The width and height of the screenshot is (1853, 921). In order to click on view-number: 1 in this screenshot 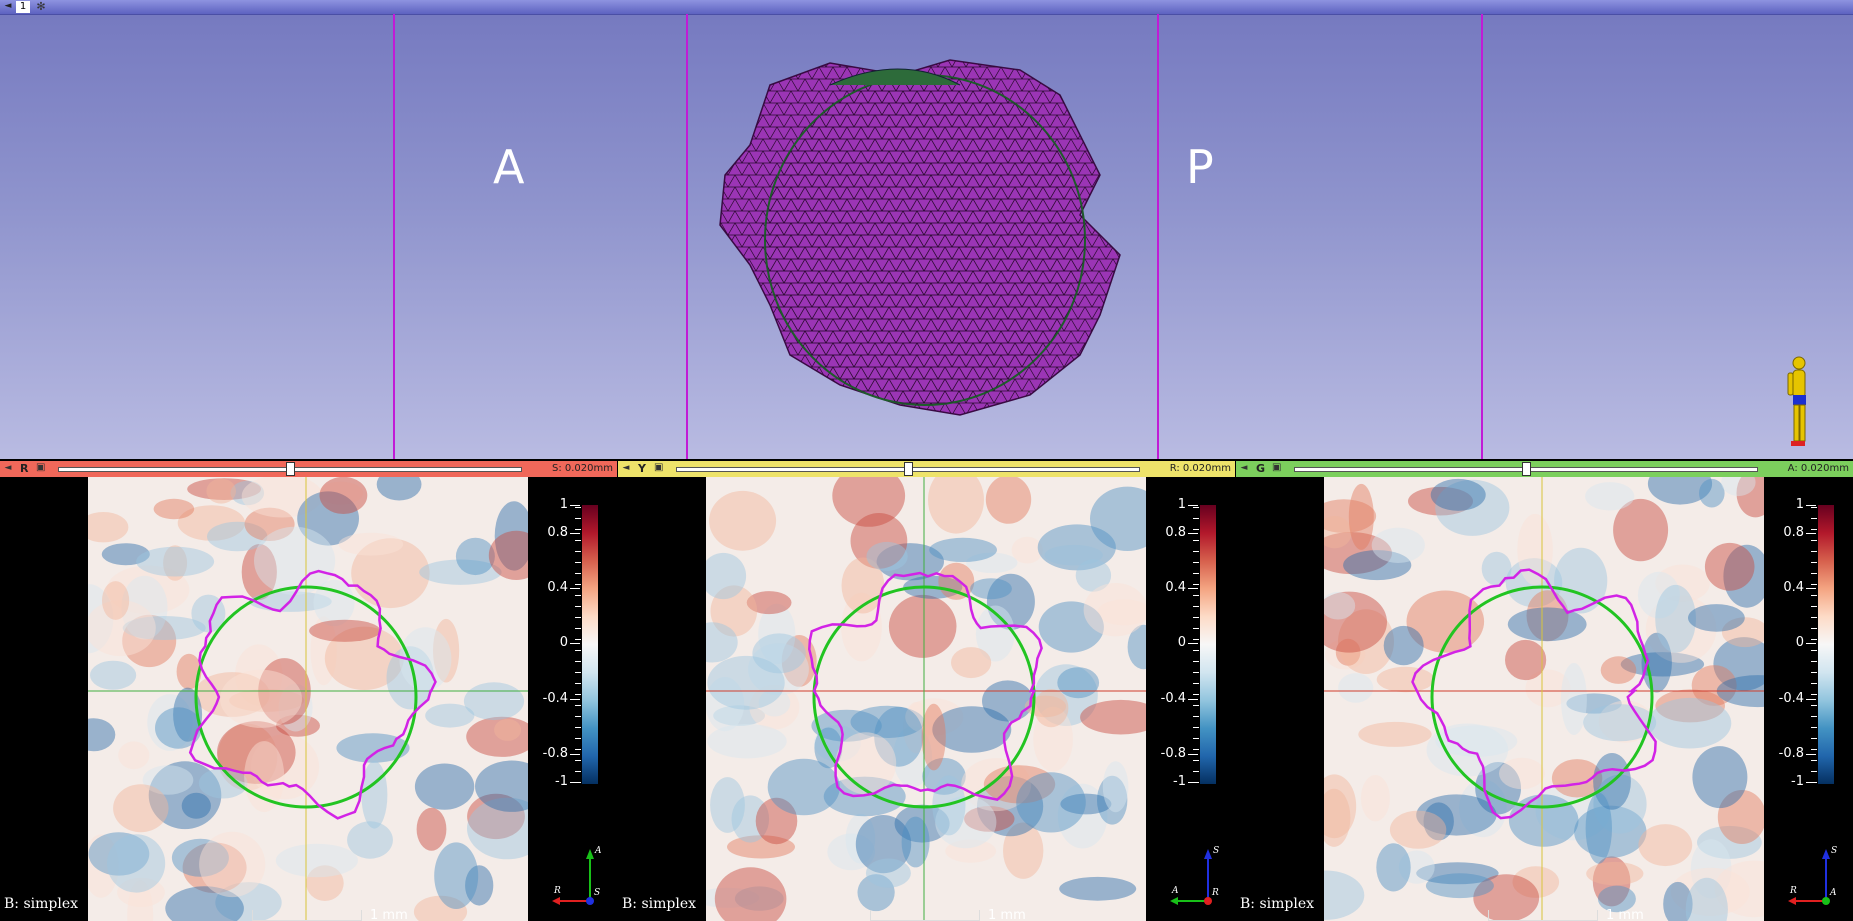, I will do `click(23, 7)`.